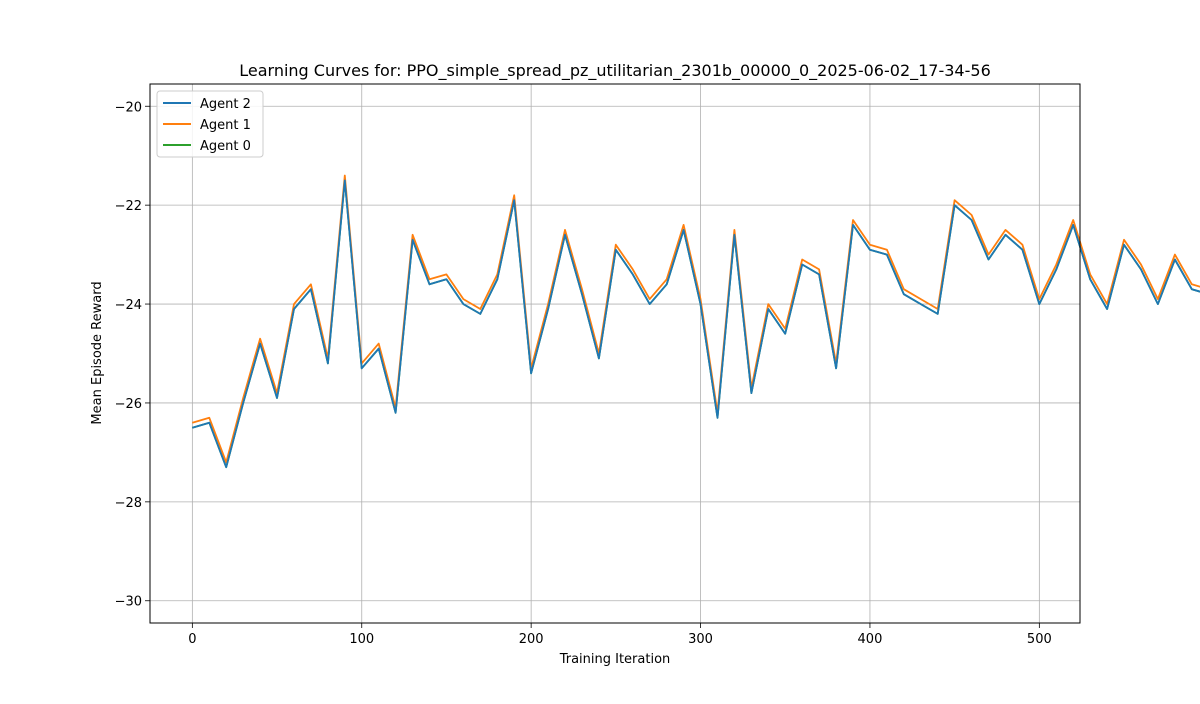 This screenshot has width=1200, height=704. I want to click on x-tick-label: 0, so click(192, 639).